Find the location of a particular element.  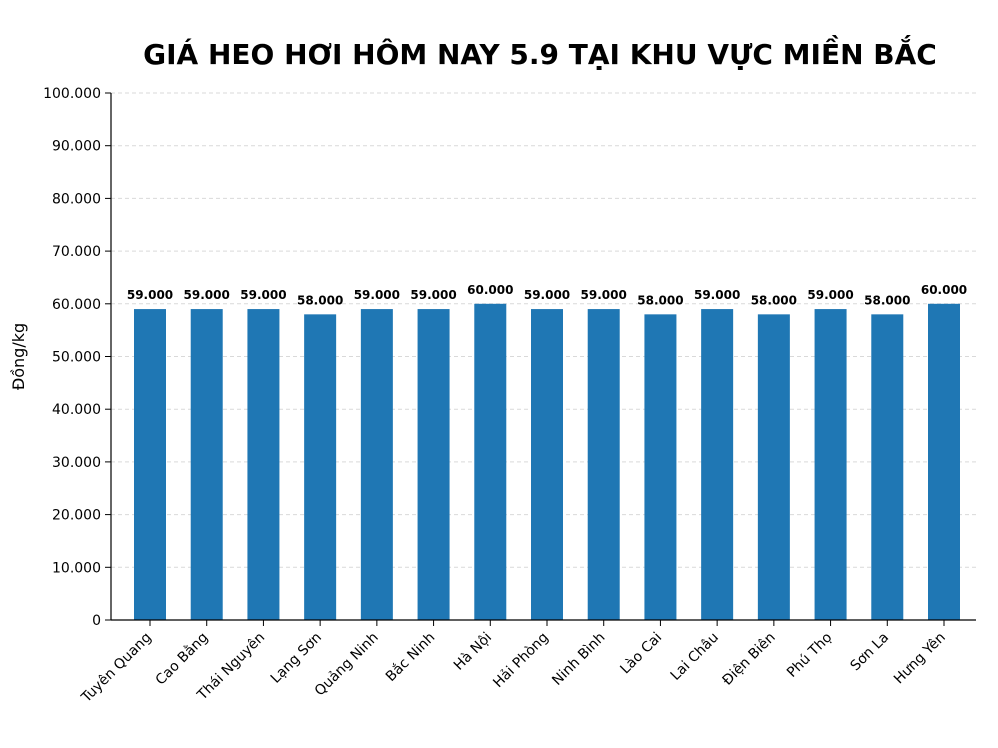

x-tick-label: Hải Phòng is located at coordinates (521, 661).